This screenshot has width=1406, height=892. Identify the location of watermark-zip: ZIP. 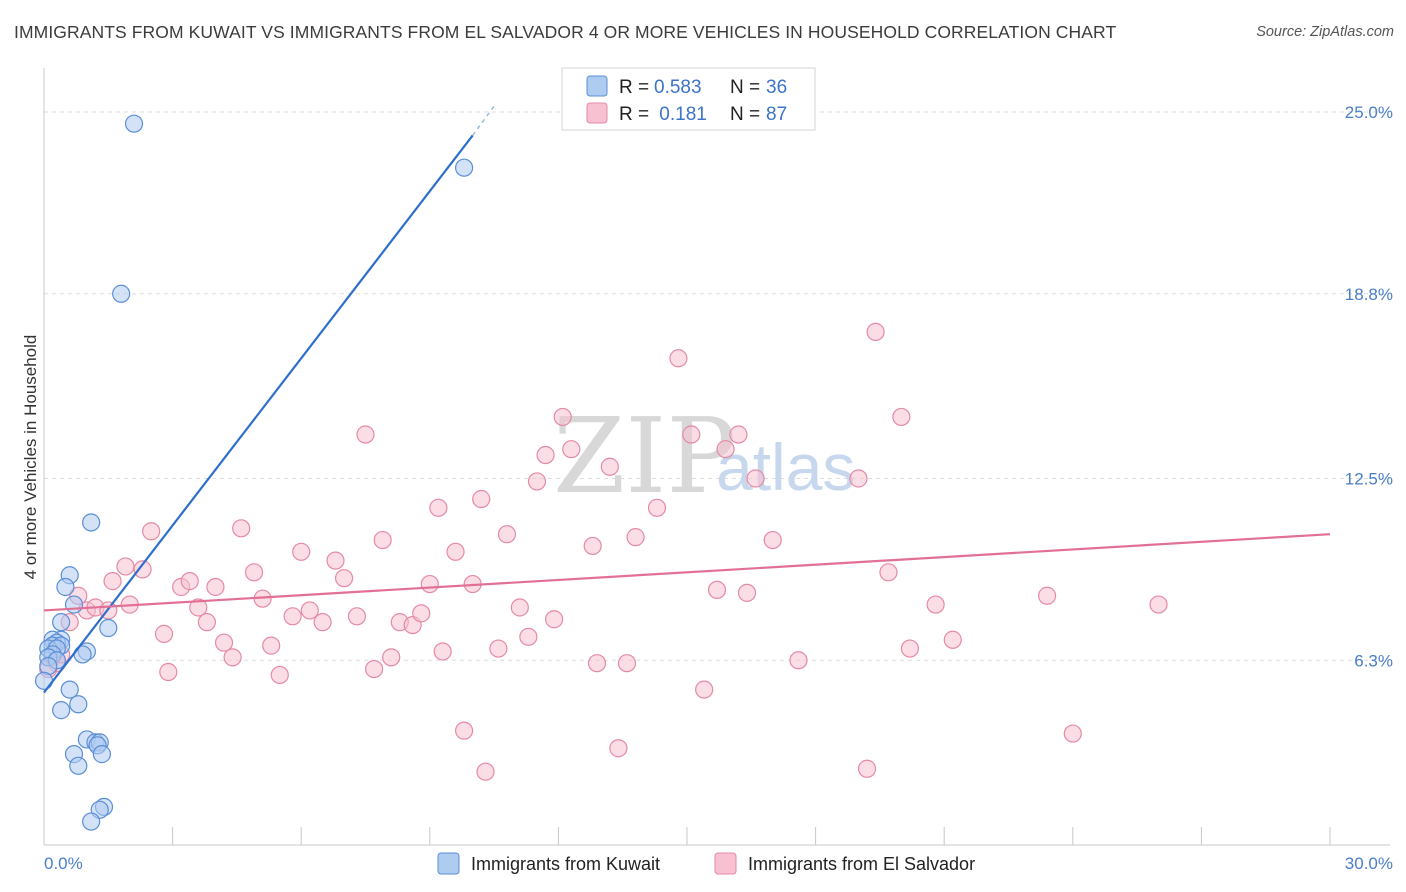
(644, 456).